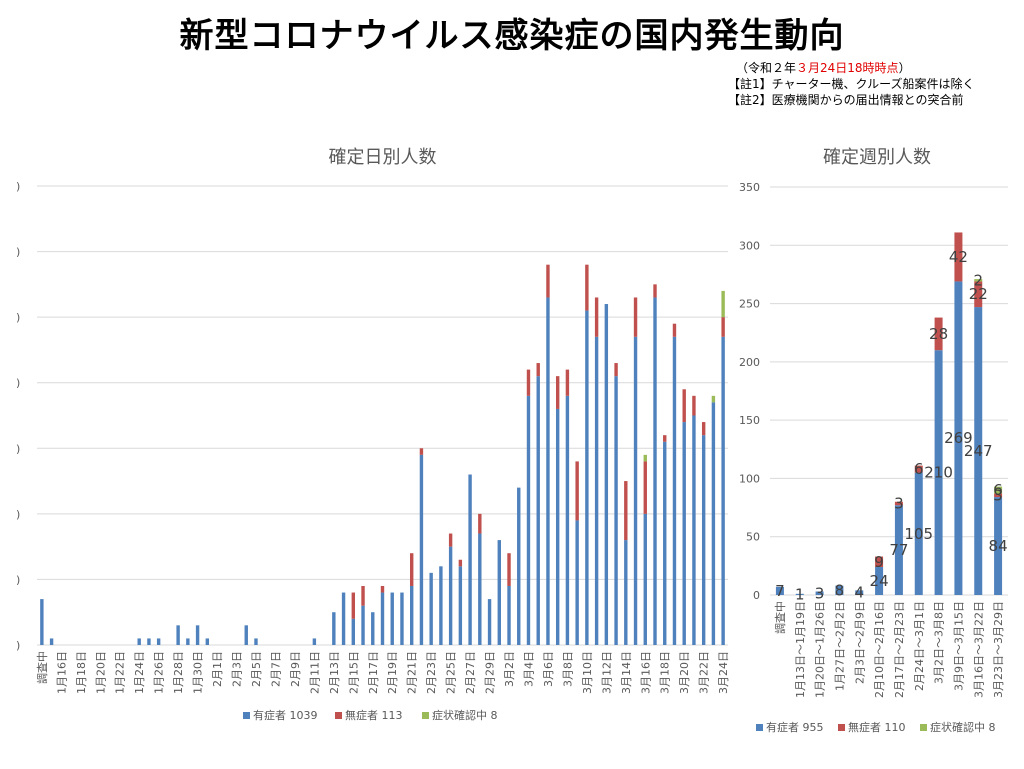 This screenshot has width=1024, height=769. What do you see at coordinates (256, 669) in the screenshot?
I see `daily-xtick-label: 2月5日` at bounding box center [256, 669].